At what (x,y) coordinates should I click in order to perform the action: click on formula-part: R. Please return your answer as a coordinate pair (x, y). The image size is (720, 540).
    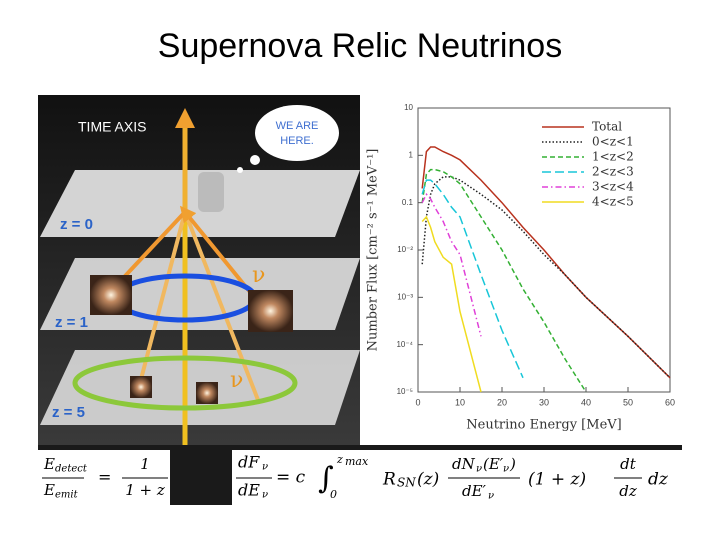
    Looking at the image, I should click on (389, 480).